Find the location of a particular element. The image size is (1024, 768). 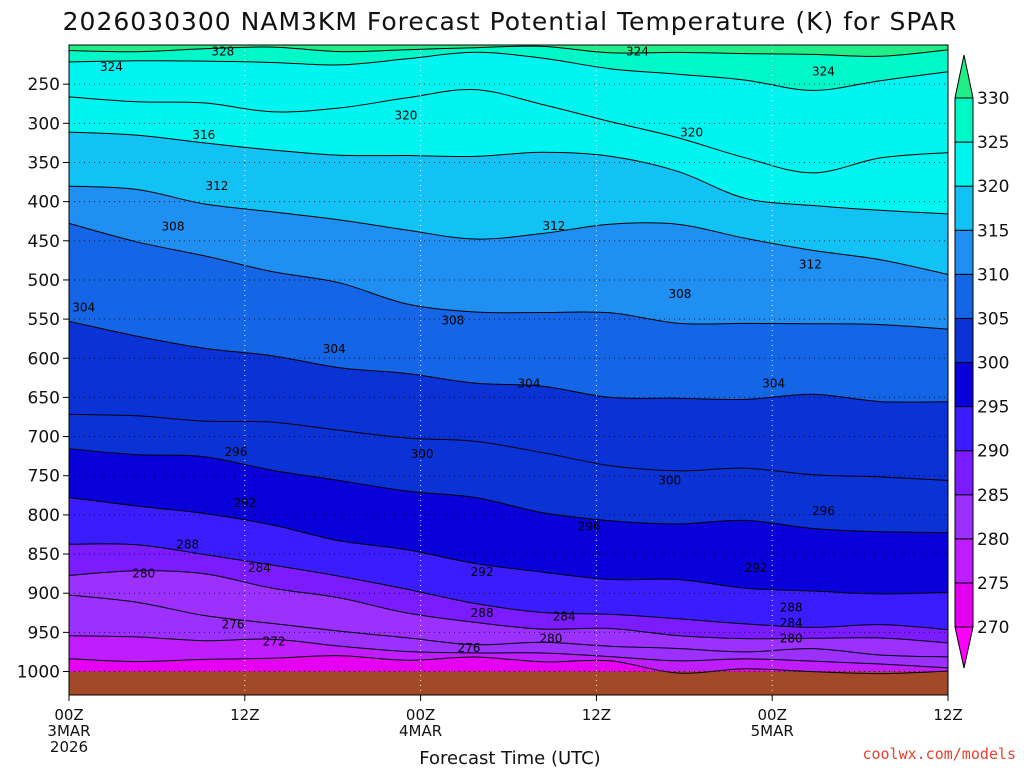

colorbar-tick-label: 320 is located at coordinates (993, 187).